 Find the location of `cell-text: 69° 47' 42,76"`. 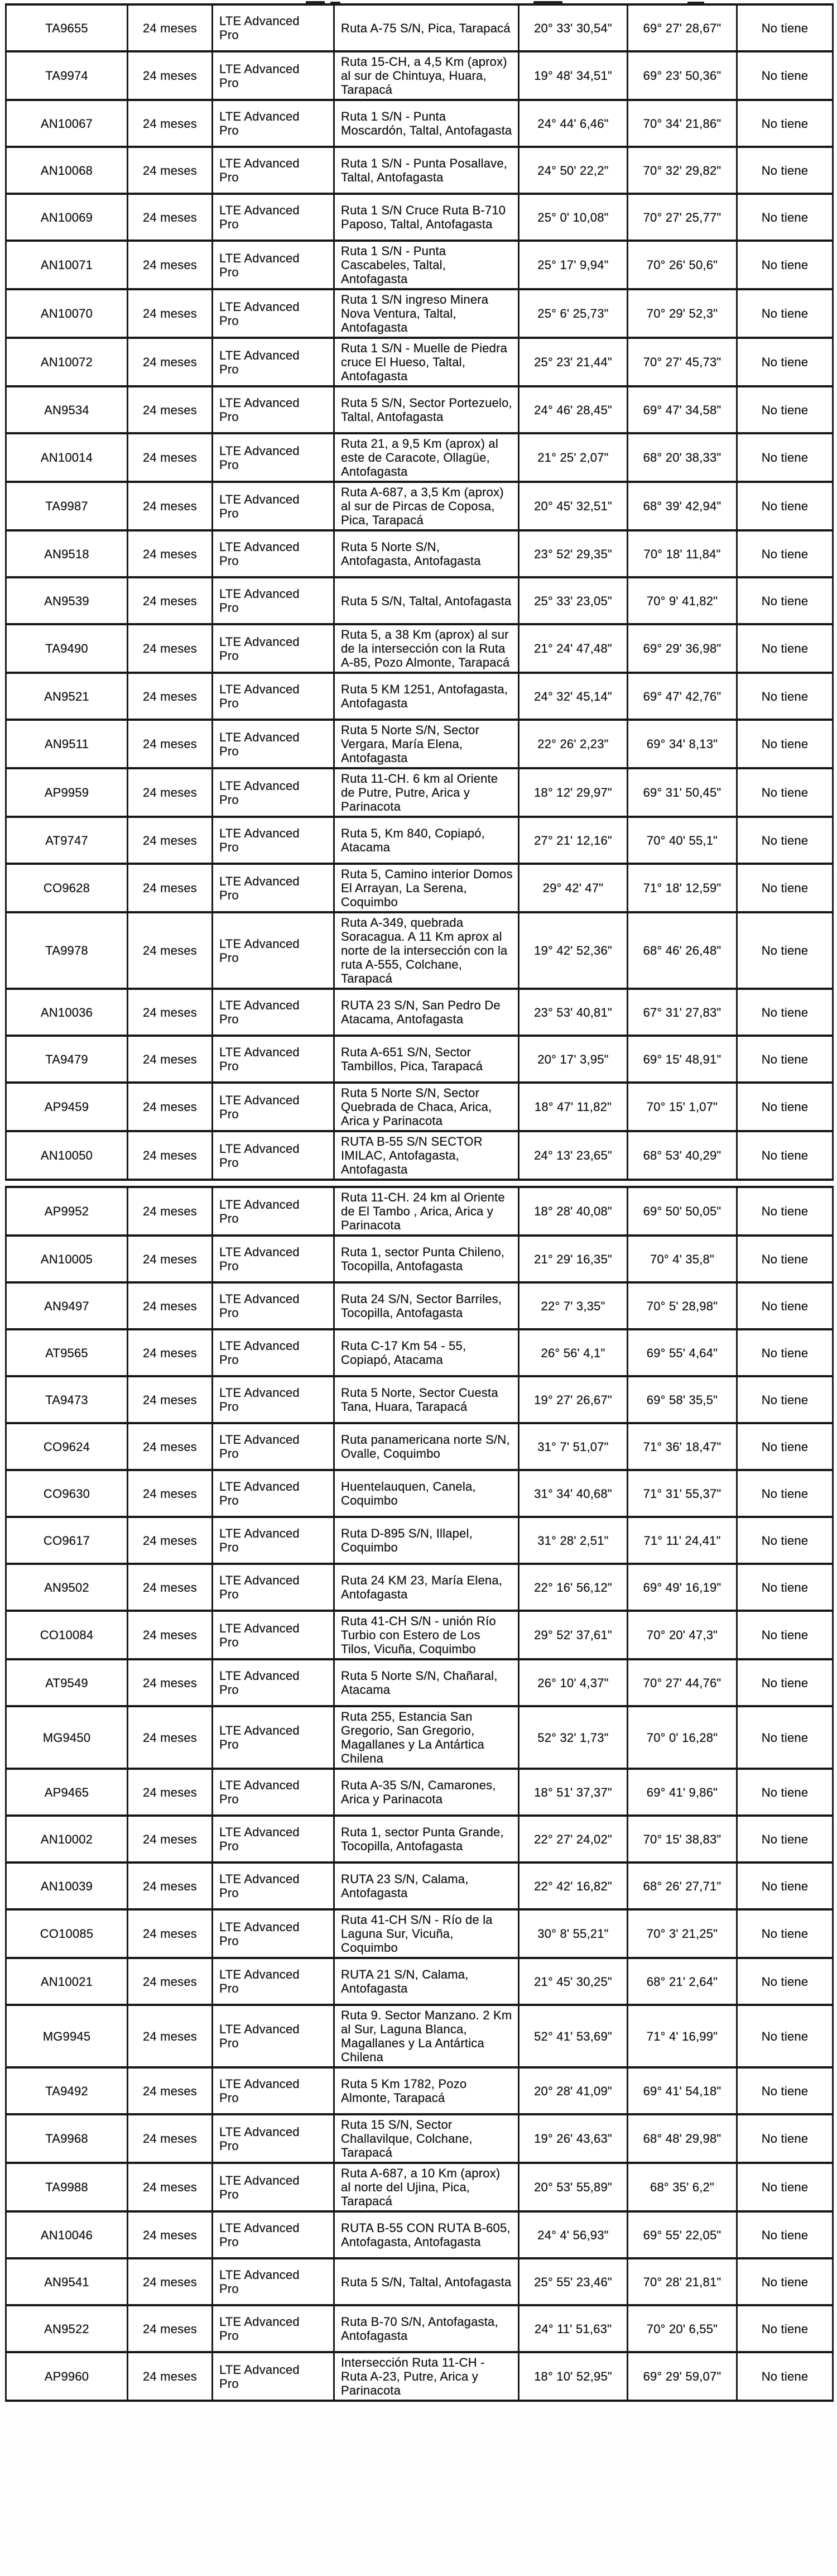

cell-text: 69° 47' 42,76" is located at coordinates (682, 696).